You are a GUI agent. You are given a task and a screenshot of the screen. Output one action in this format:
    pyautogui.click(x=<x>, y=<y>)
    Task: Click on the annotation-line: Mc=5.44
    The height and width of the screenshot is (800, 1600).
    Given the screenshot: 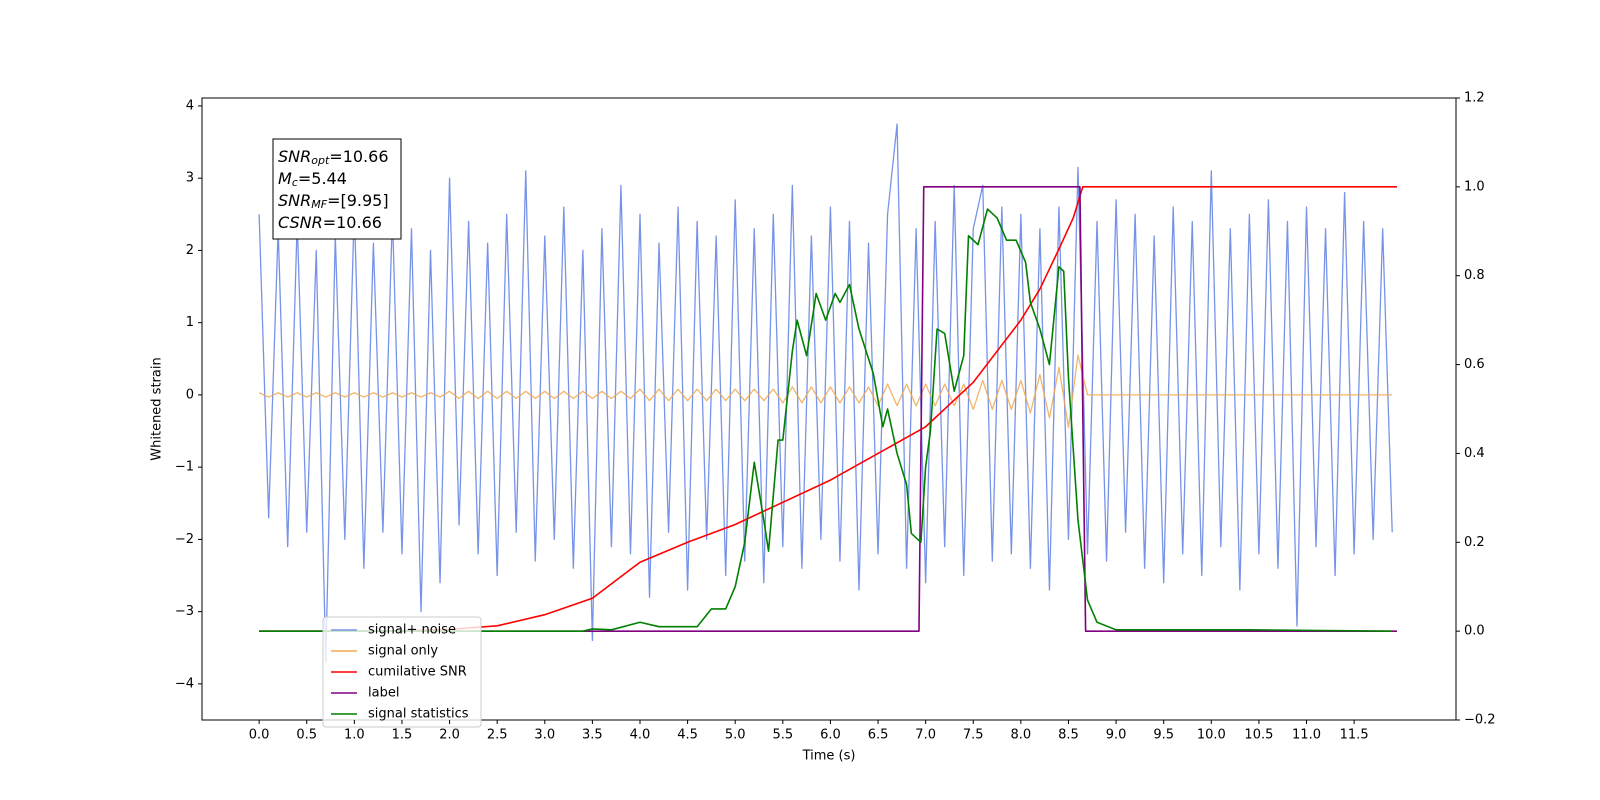 What is the action you would take?
    pyautogui.click(x=312, y=179)
    